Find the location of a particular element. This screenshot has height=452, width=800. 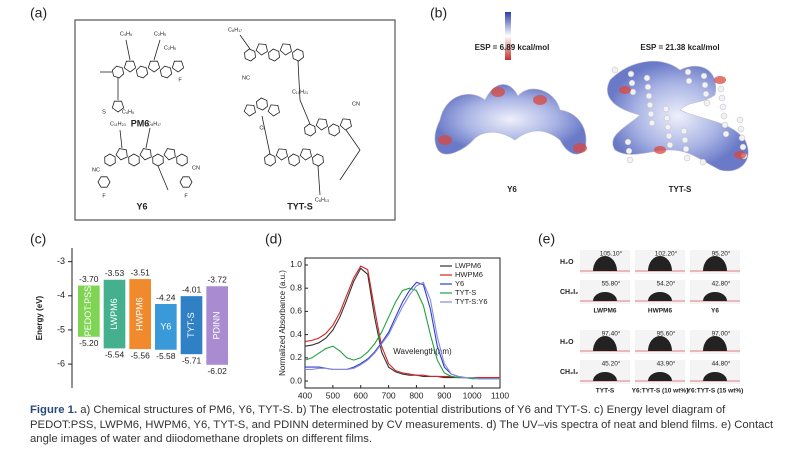

esp-title: ESP = 6.89 kcal/mol is located at coordinates (512, 47).